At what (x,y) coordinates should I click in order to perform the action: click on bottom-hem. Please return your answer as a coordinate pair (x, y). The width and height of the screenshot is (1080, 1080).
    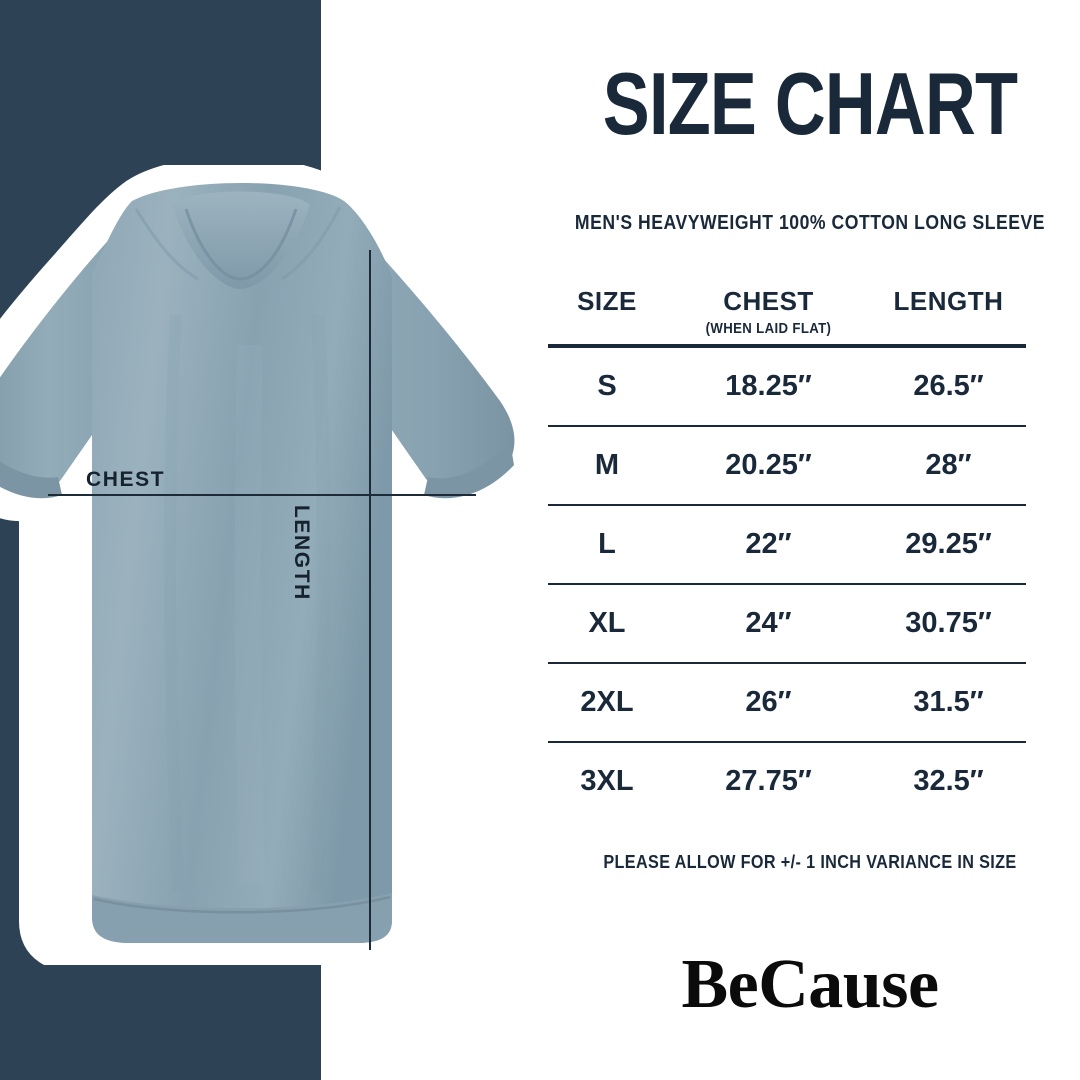
    Looking at the image, I should click on (242, 918).